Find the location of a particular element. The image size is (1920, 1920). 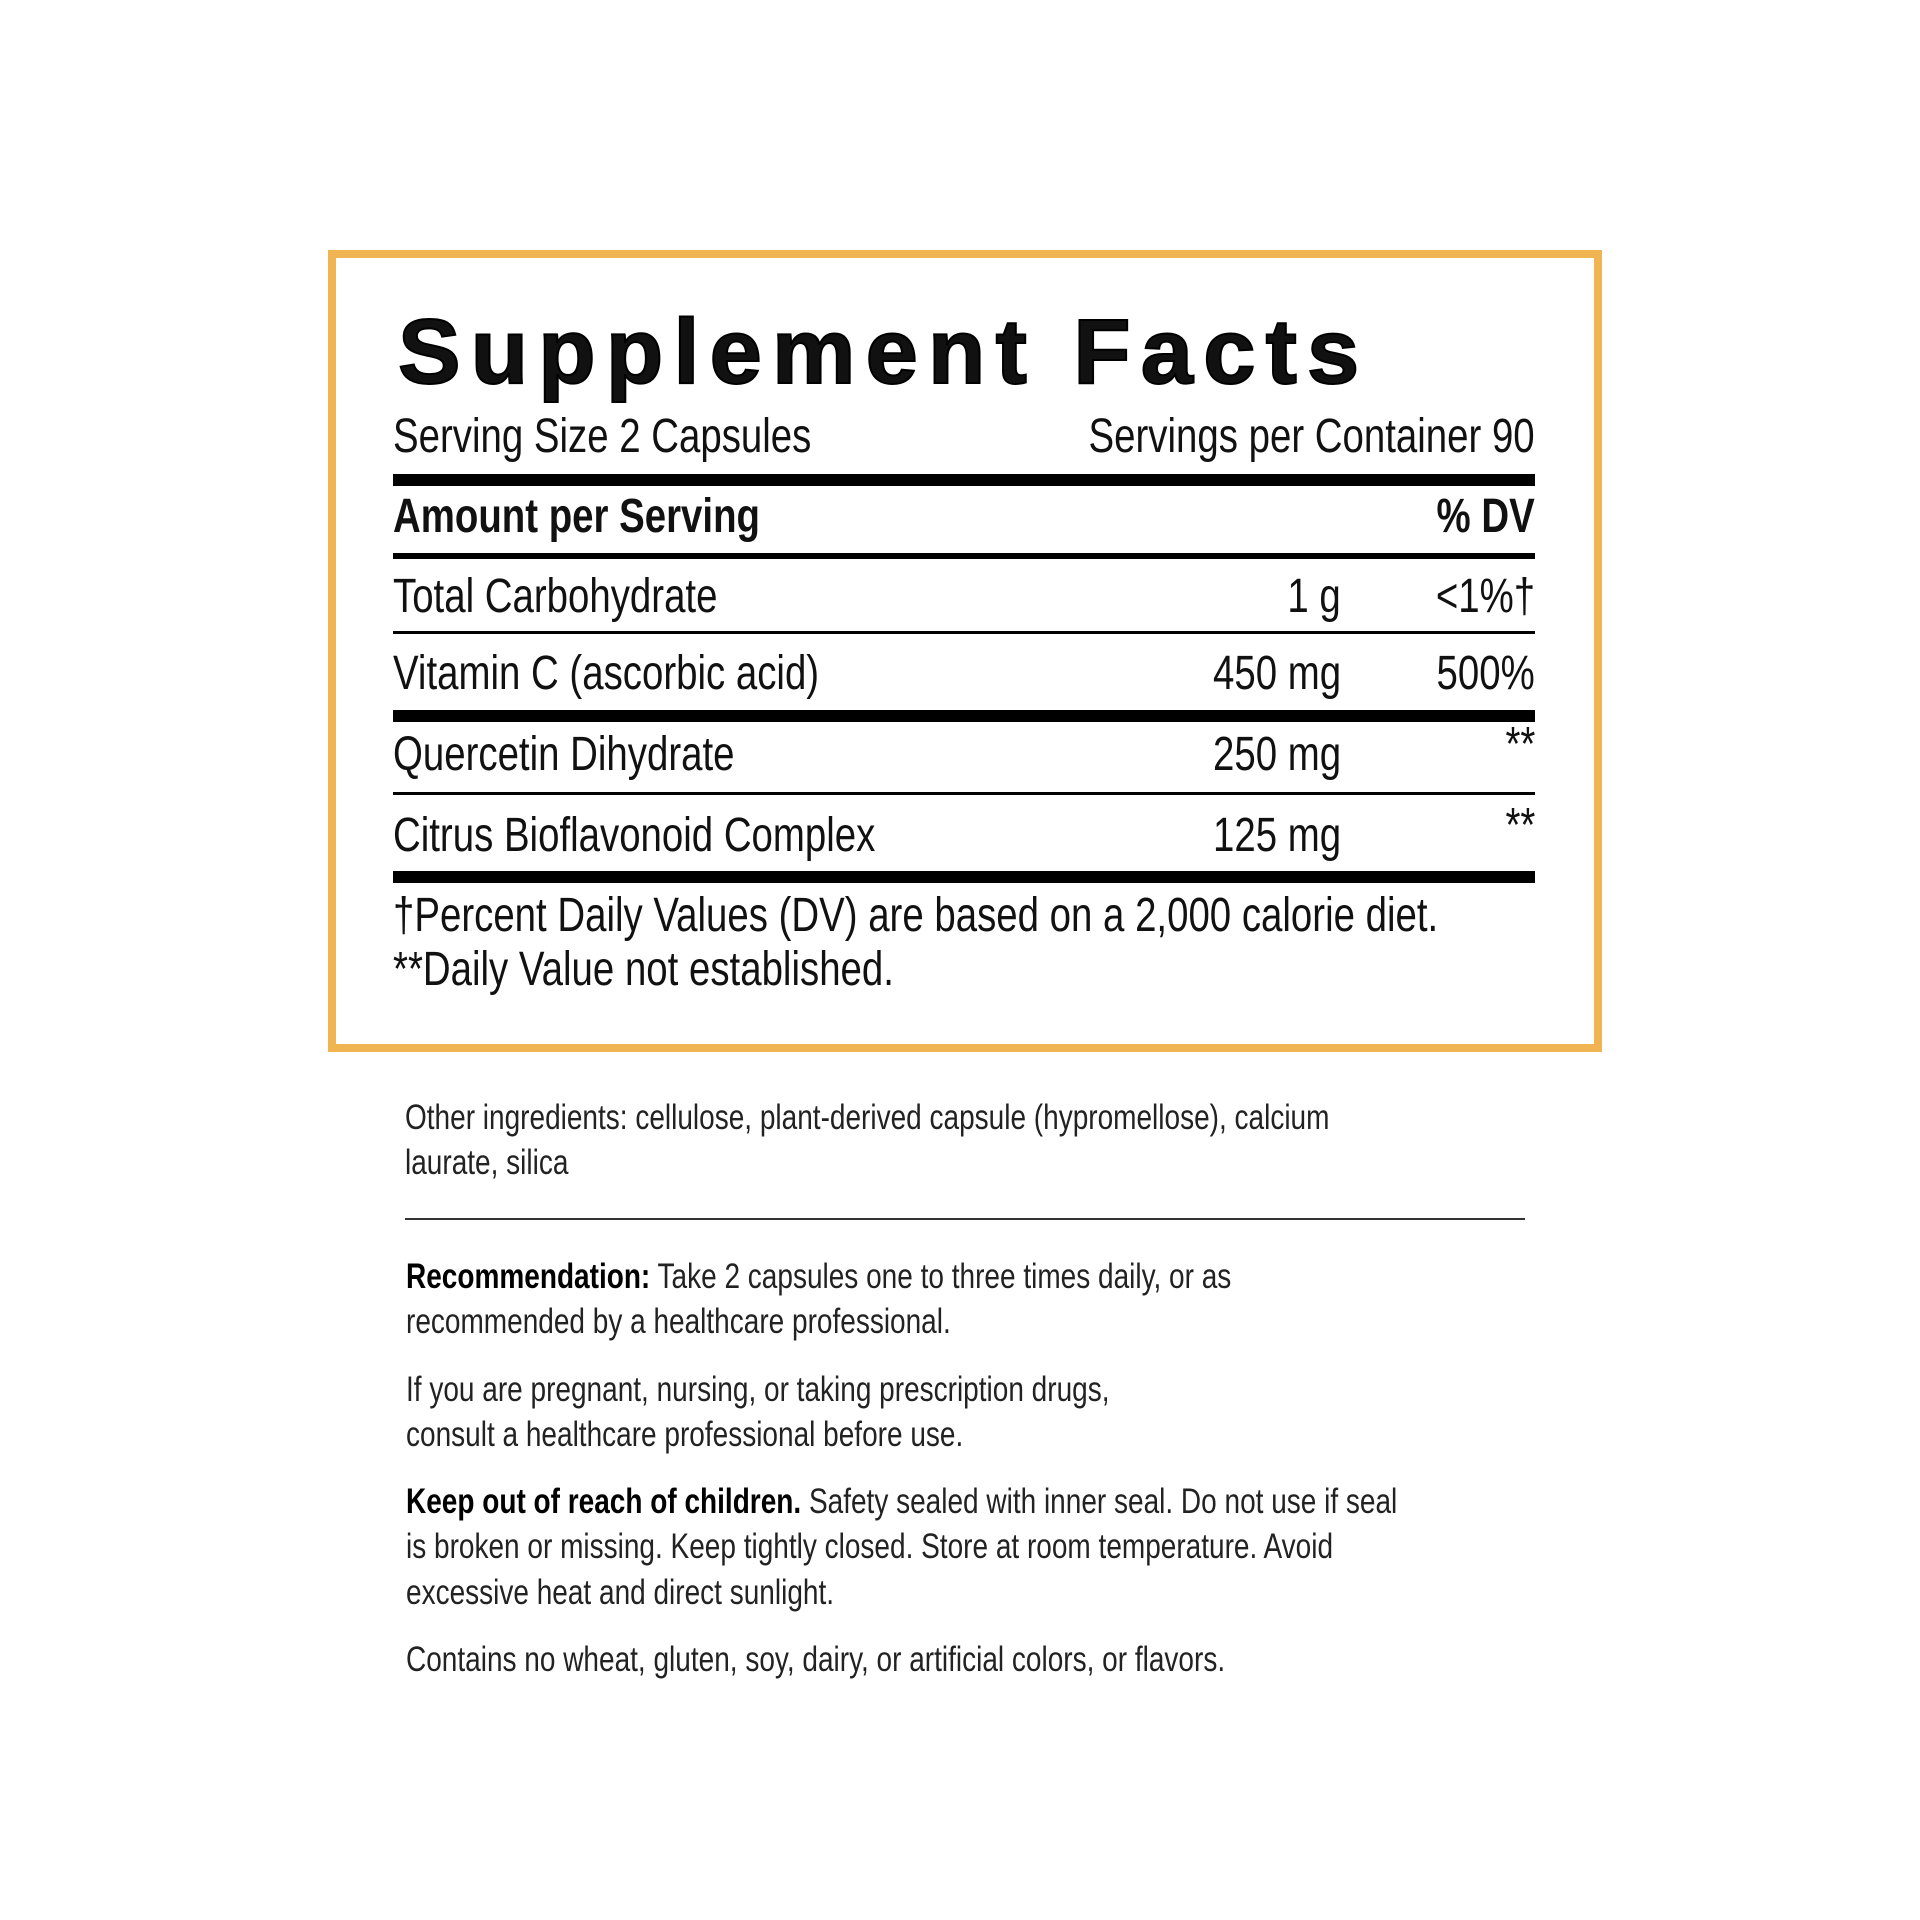

nutrient-dv: <1%† is located at coordinates (1485, 596).